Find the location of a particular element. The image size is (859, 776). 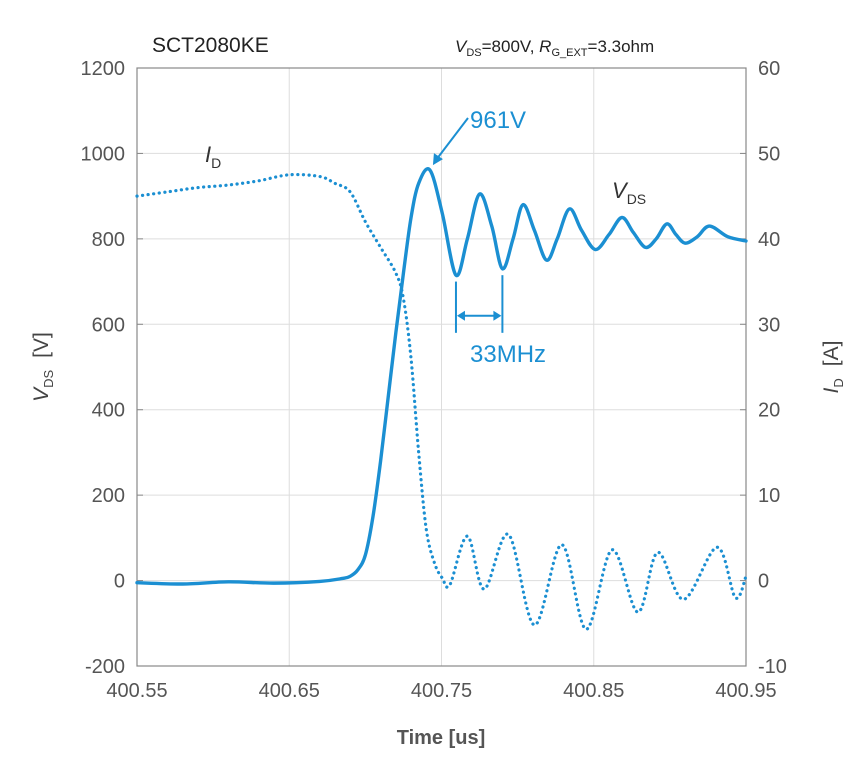

x-axis-label: Time [us] is located at coordinates (441, 738).